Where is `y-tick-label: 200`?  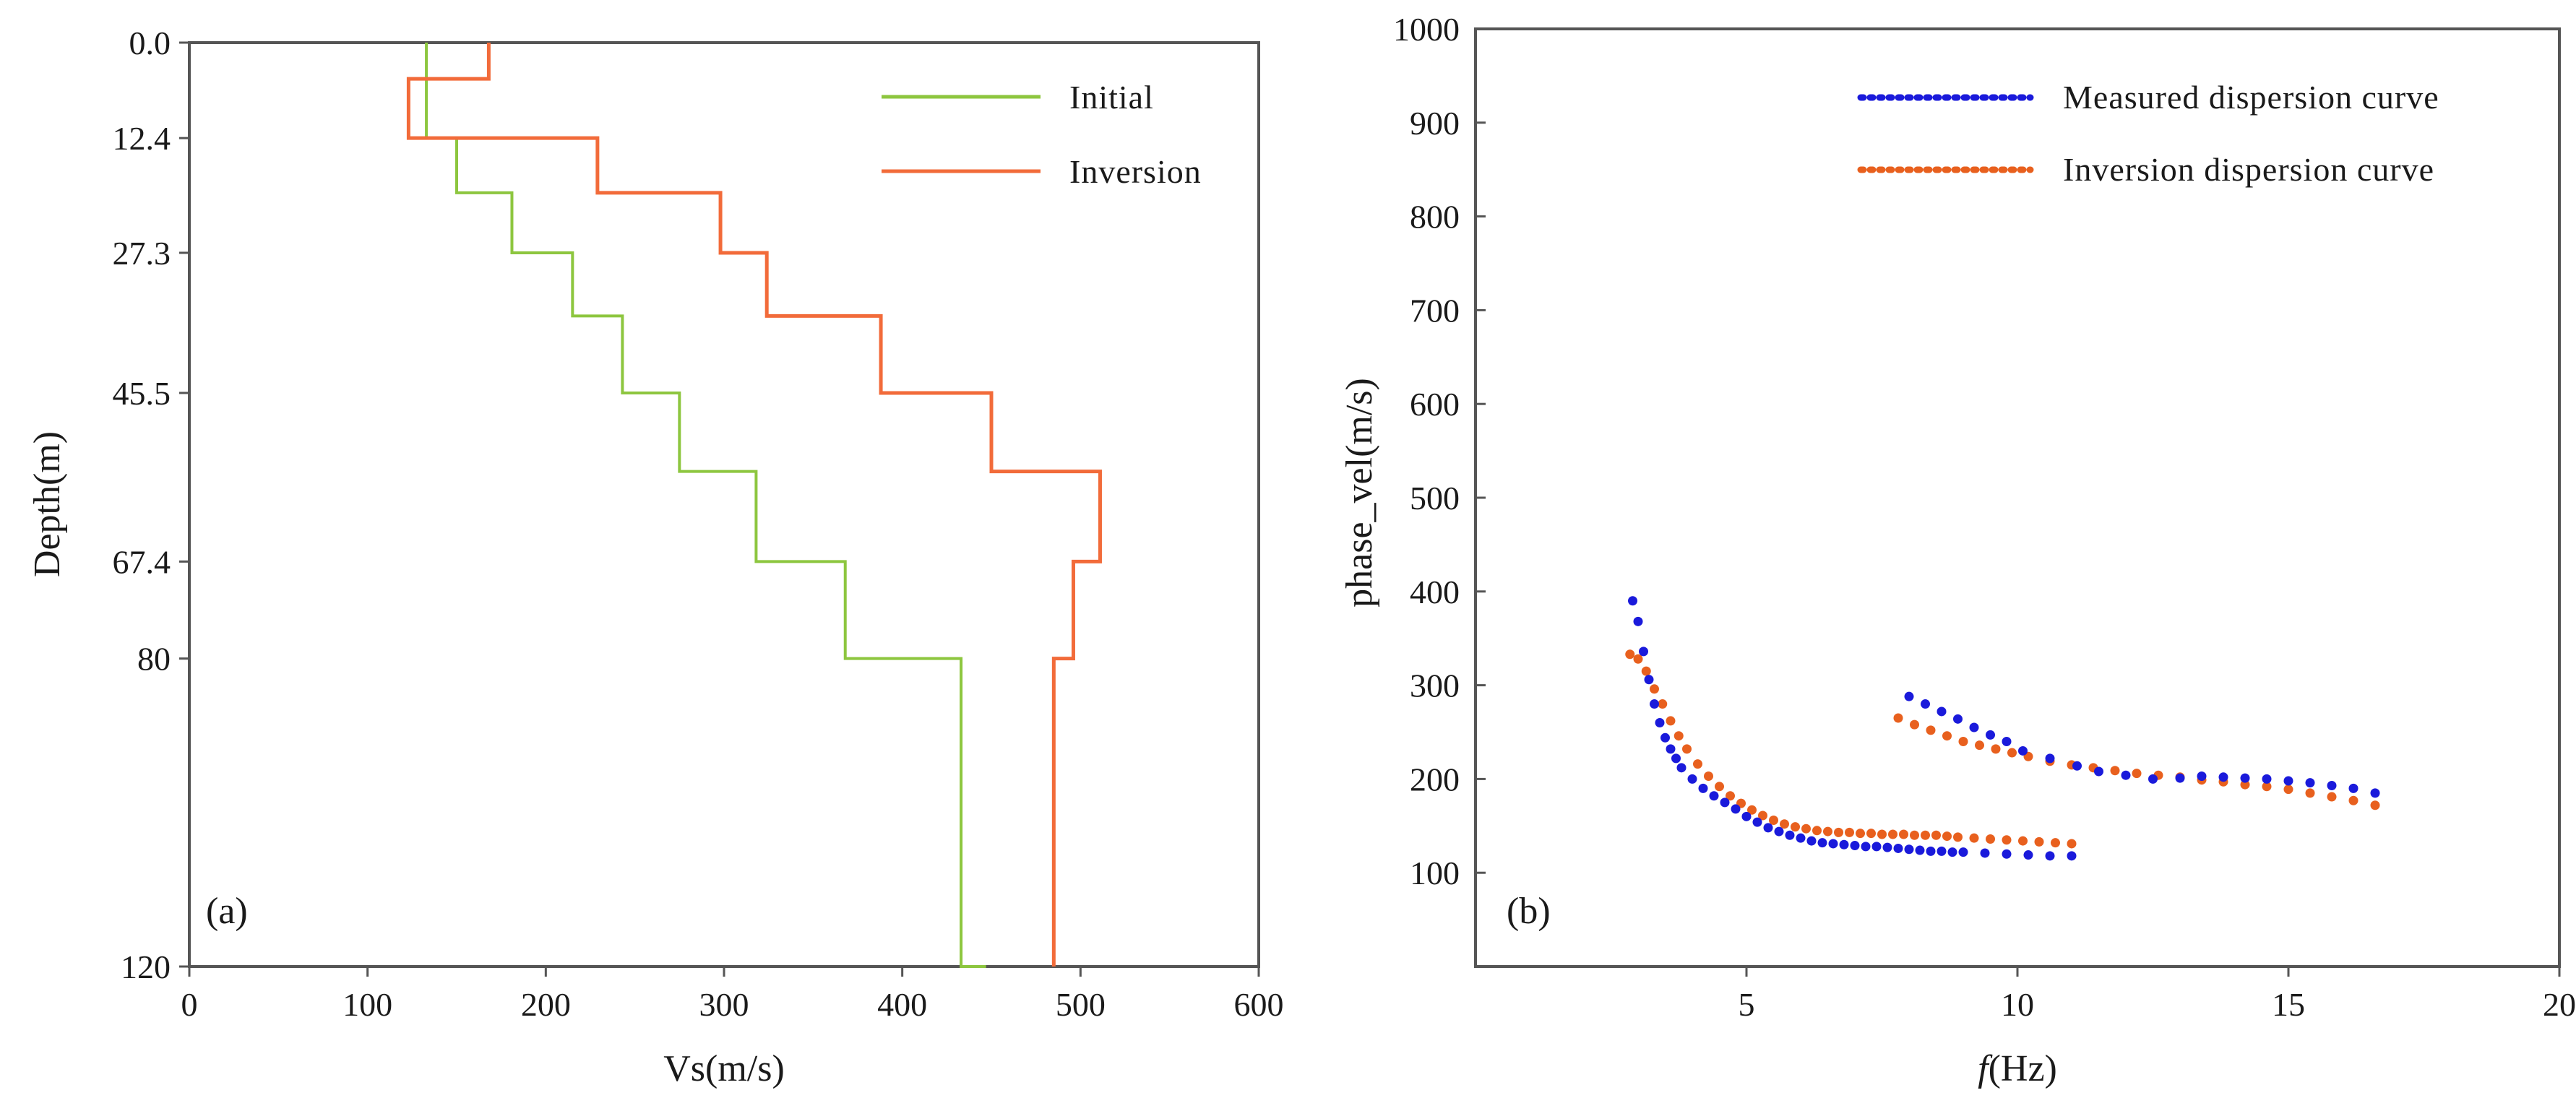
y-tick-label: 200 is located at coordinates (1435, 779).